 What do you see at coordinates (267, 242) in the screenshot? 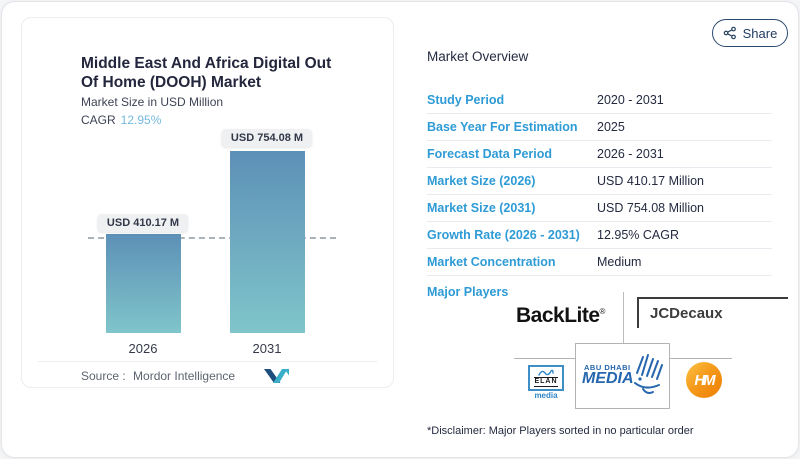
I see `bar-2031` at bounding box center [267, 242].